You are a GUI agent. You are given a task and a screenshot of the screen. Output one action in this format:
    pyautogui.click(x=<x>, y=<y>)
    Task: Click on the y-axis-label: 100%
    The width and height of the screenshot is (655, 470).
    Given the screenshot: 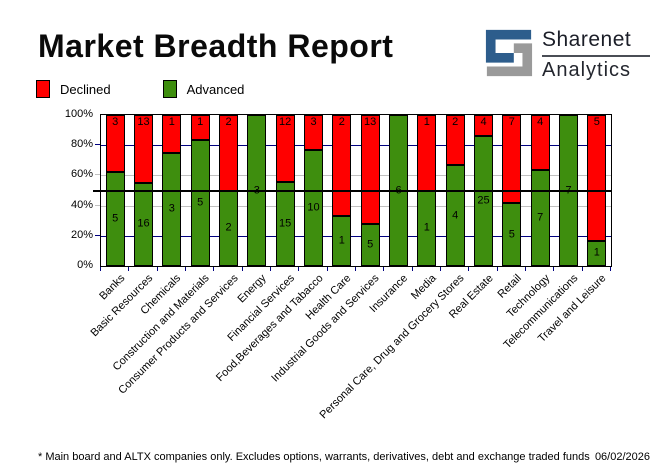 What is the action you would take?
    pyautogui.click(x=78, y=114)
    